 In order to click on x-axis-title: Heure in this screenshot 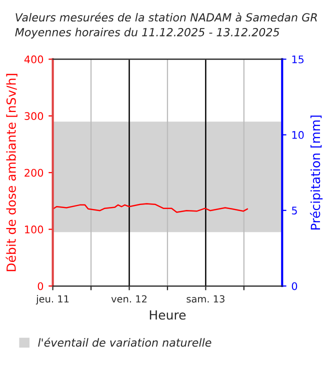, I will do `click(168, 315)`.